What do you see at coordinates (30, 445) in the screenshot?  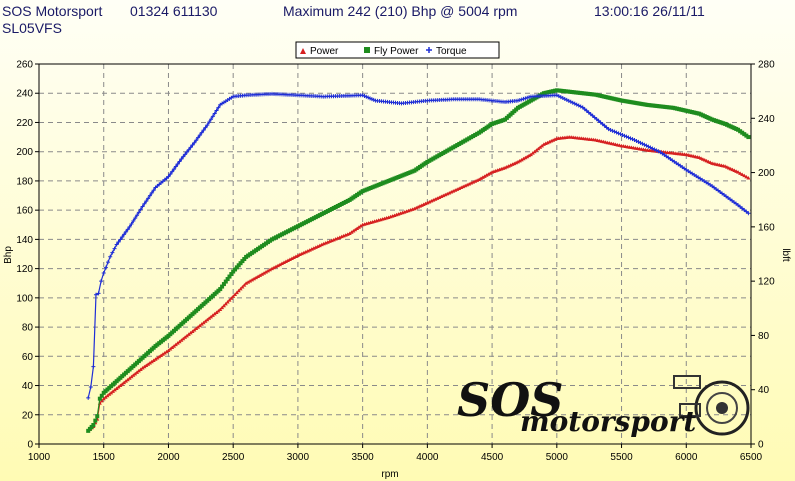 I see `y-tick-label: 0` at bounding box center [30, 445].